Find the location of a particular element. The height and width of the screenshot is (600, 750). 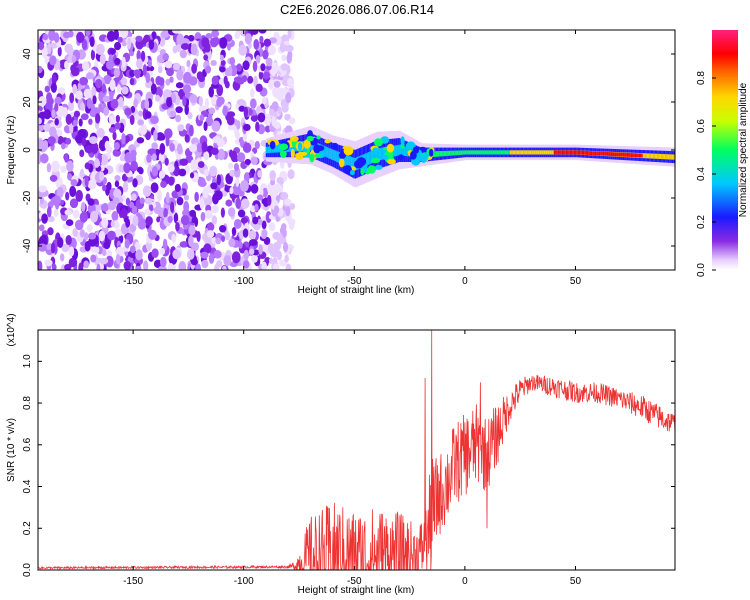

spectrogram-x-label: Height of straight line (km) is located at coordinates (356, 290).